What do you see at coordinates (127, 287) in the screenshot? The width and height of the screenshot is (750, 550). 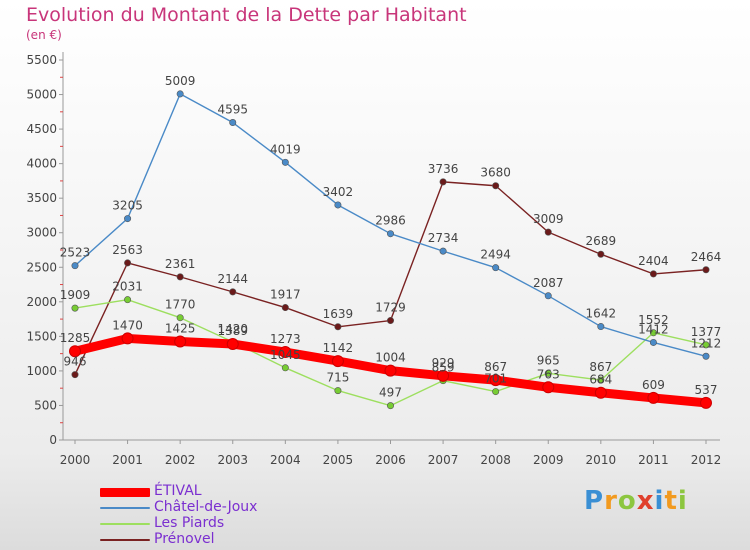 I see `data-label-les-piards: 2031` at bounding box center [127, 287].